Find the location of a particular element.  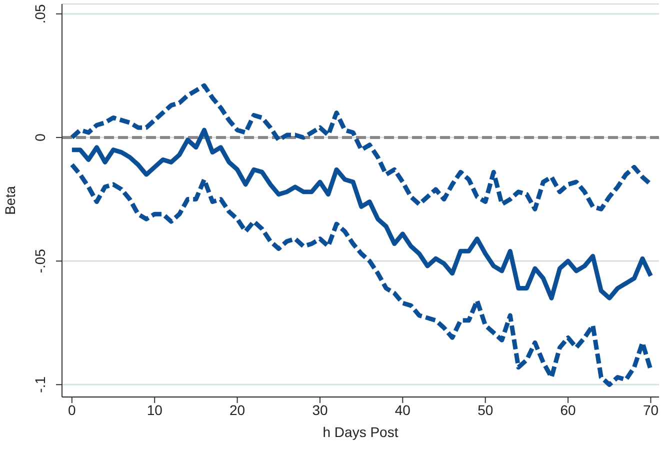

y-tick-label: .05 is located at coordinates (40, 14).